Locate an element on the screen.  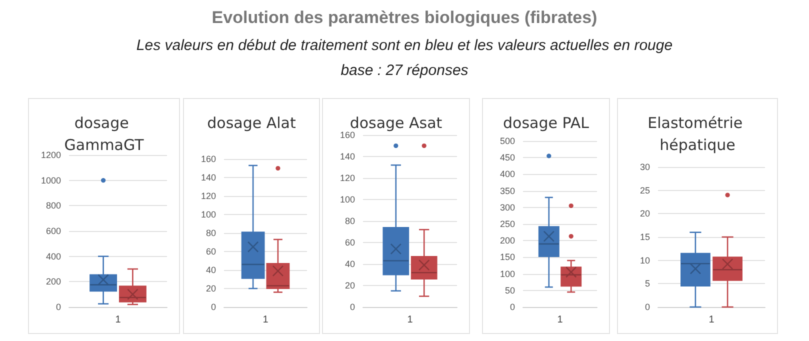
chart-title: Elastométrie hépatique is located at coordinates (698, 134).